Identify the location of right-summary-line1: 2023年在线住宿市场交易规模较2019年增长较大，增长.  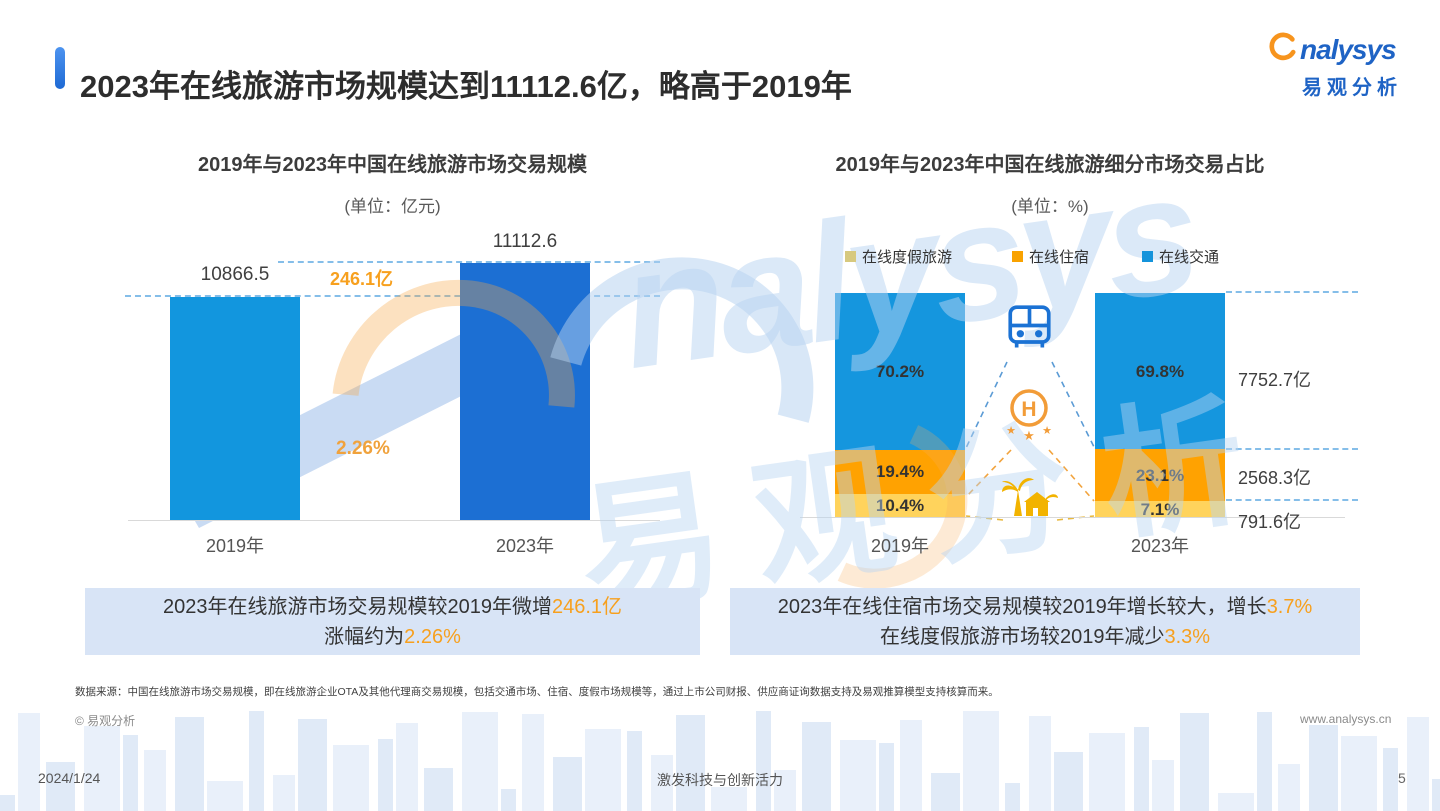
(1022, 606).